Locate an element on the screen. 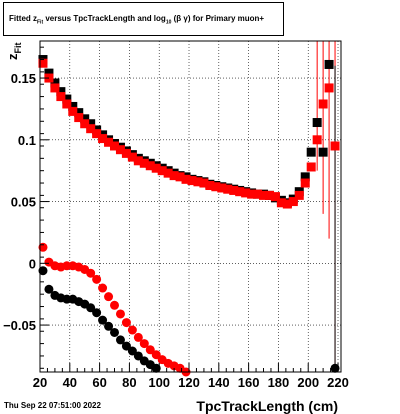 The image size is (400, 414). x-tick-label: 220 is located at coordinates (338, 382).